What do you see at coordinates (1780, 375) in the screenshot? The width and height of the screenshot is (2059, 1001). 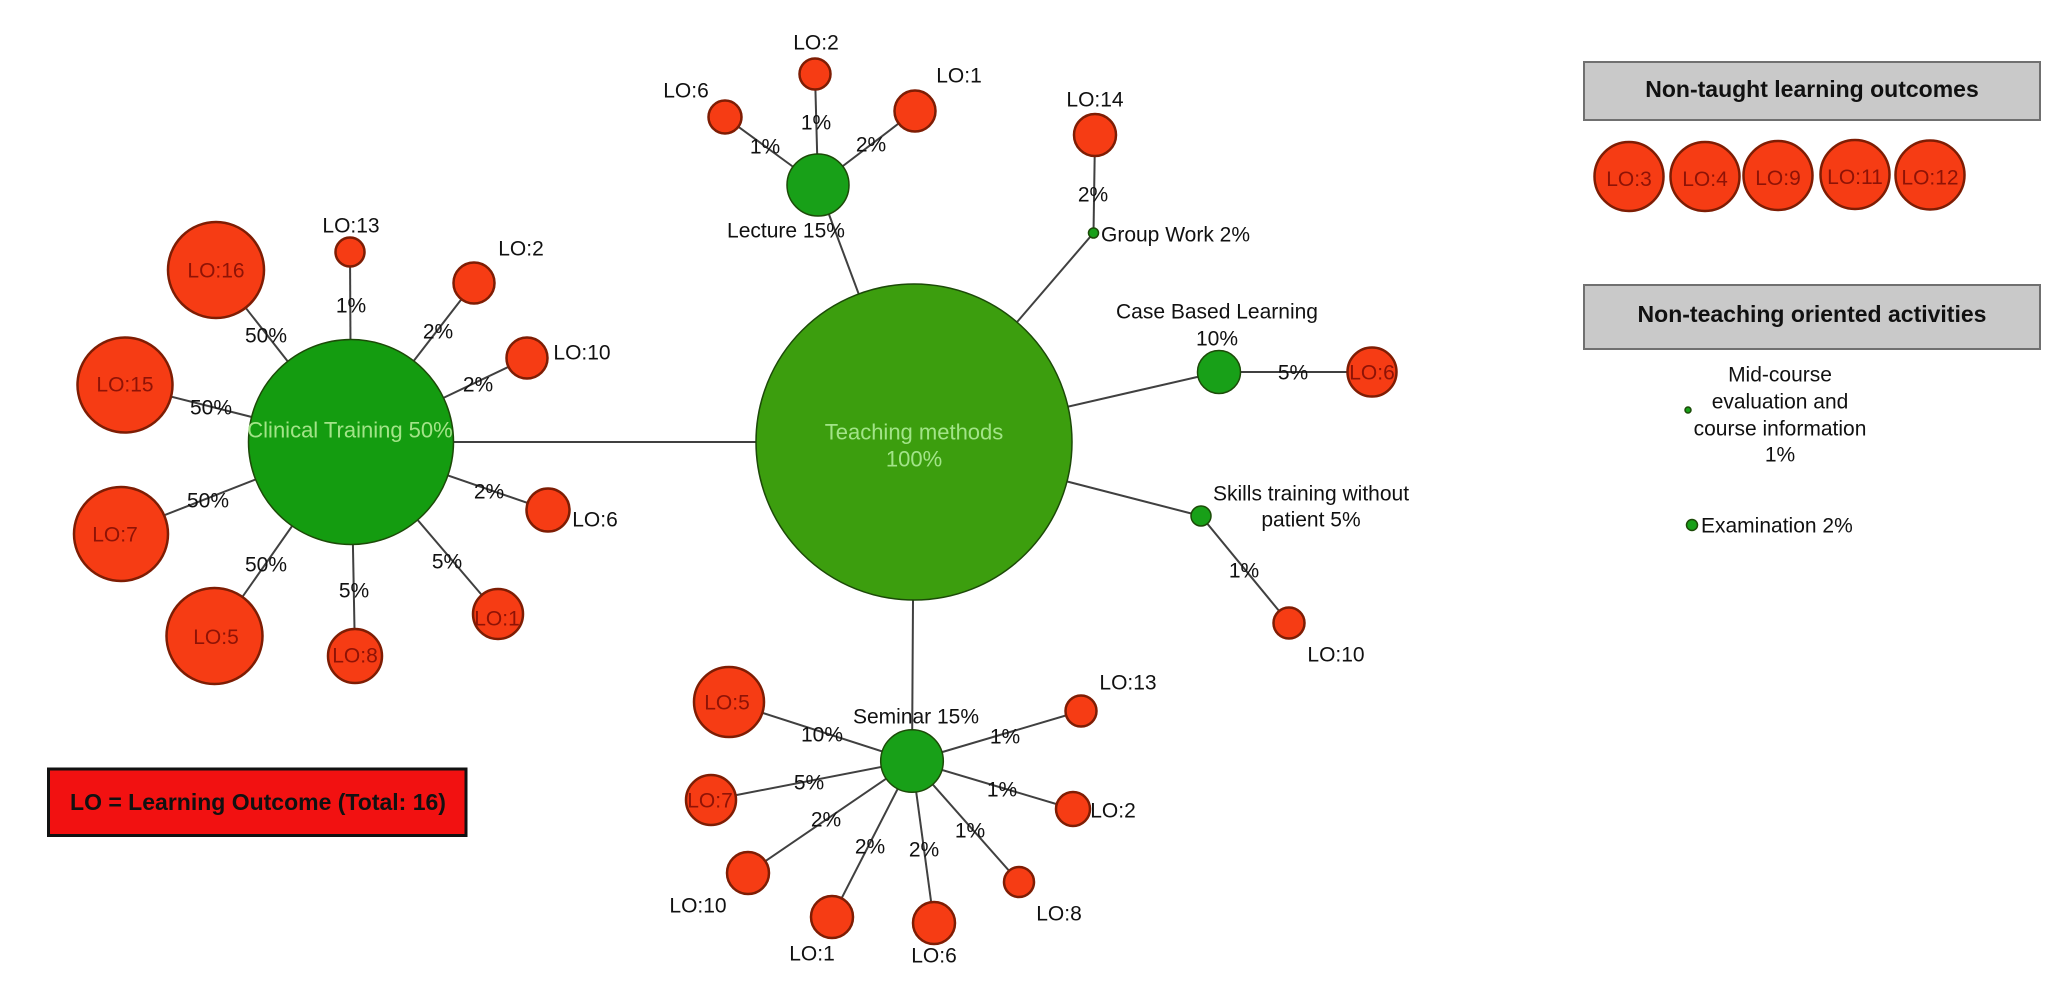 I see `svg-text: Mid-course` at bounding box center [1780, 375].